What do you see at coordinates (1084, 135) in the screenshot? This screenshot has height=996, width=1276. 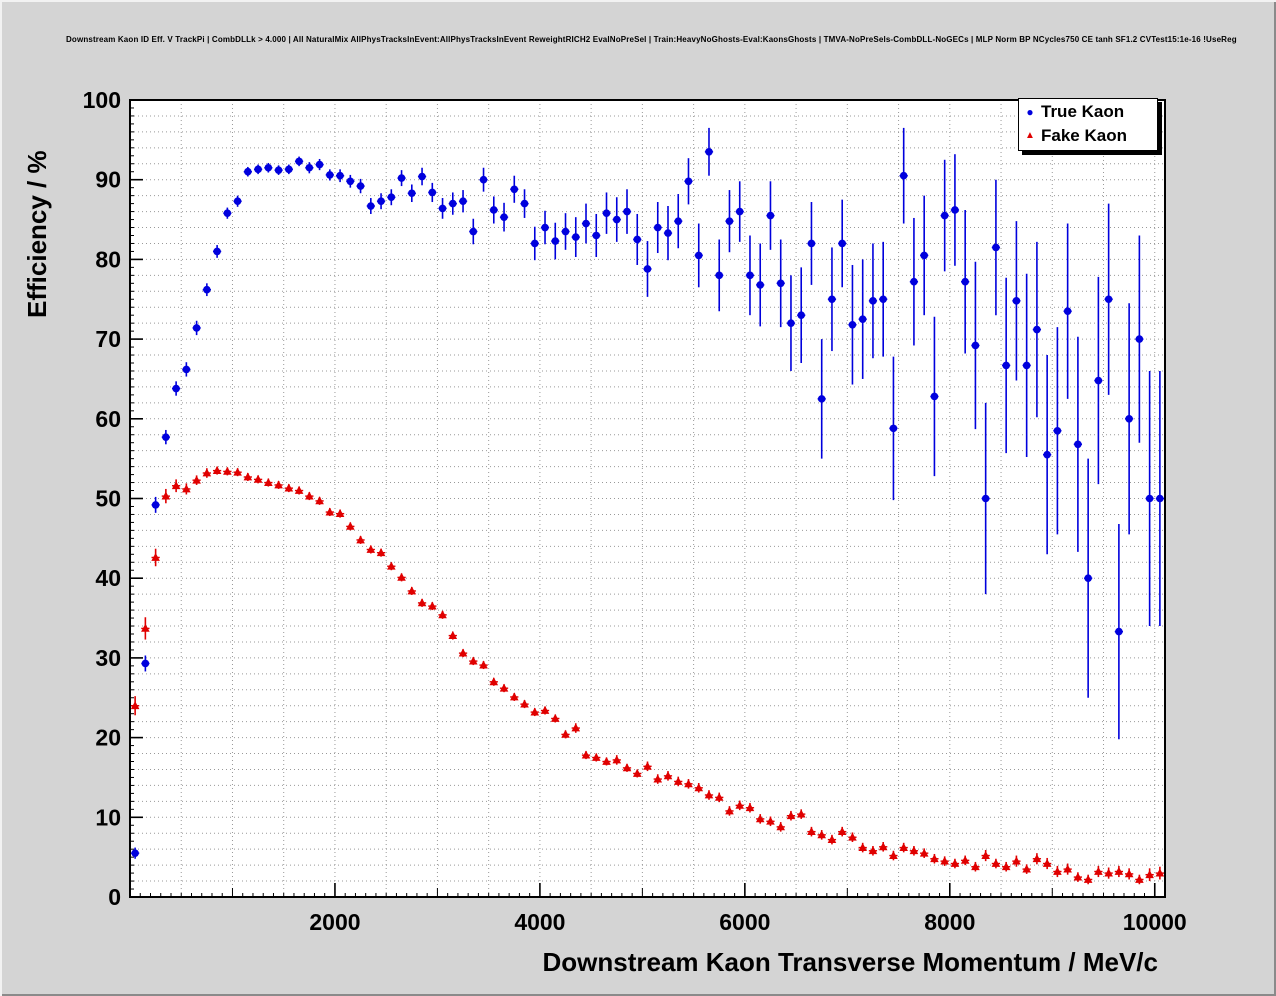 I see `legend-label-fake-kaon: Fake Kaon` at bounding box center [1084, 135].